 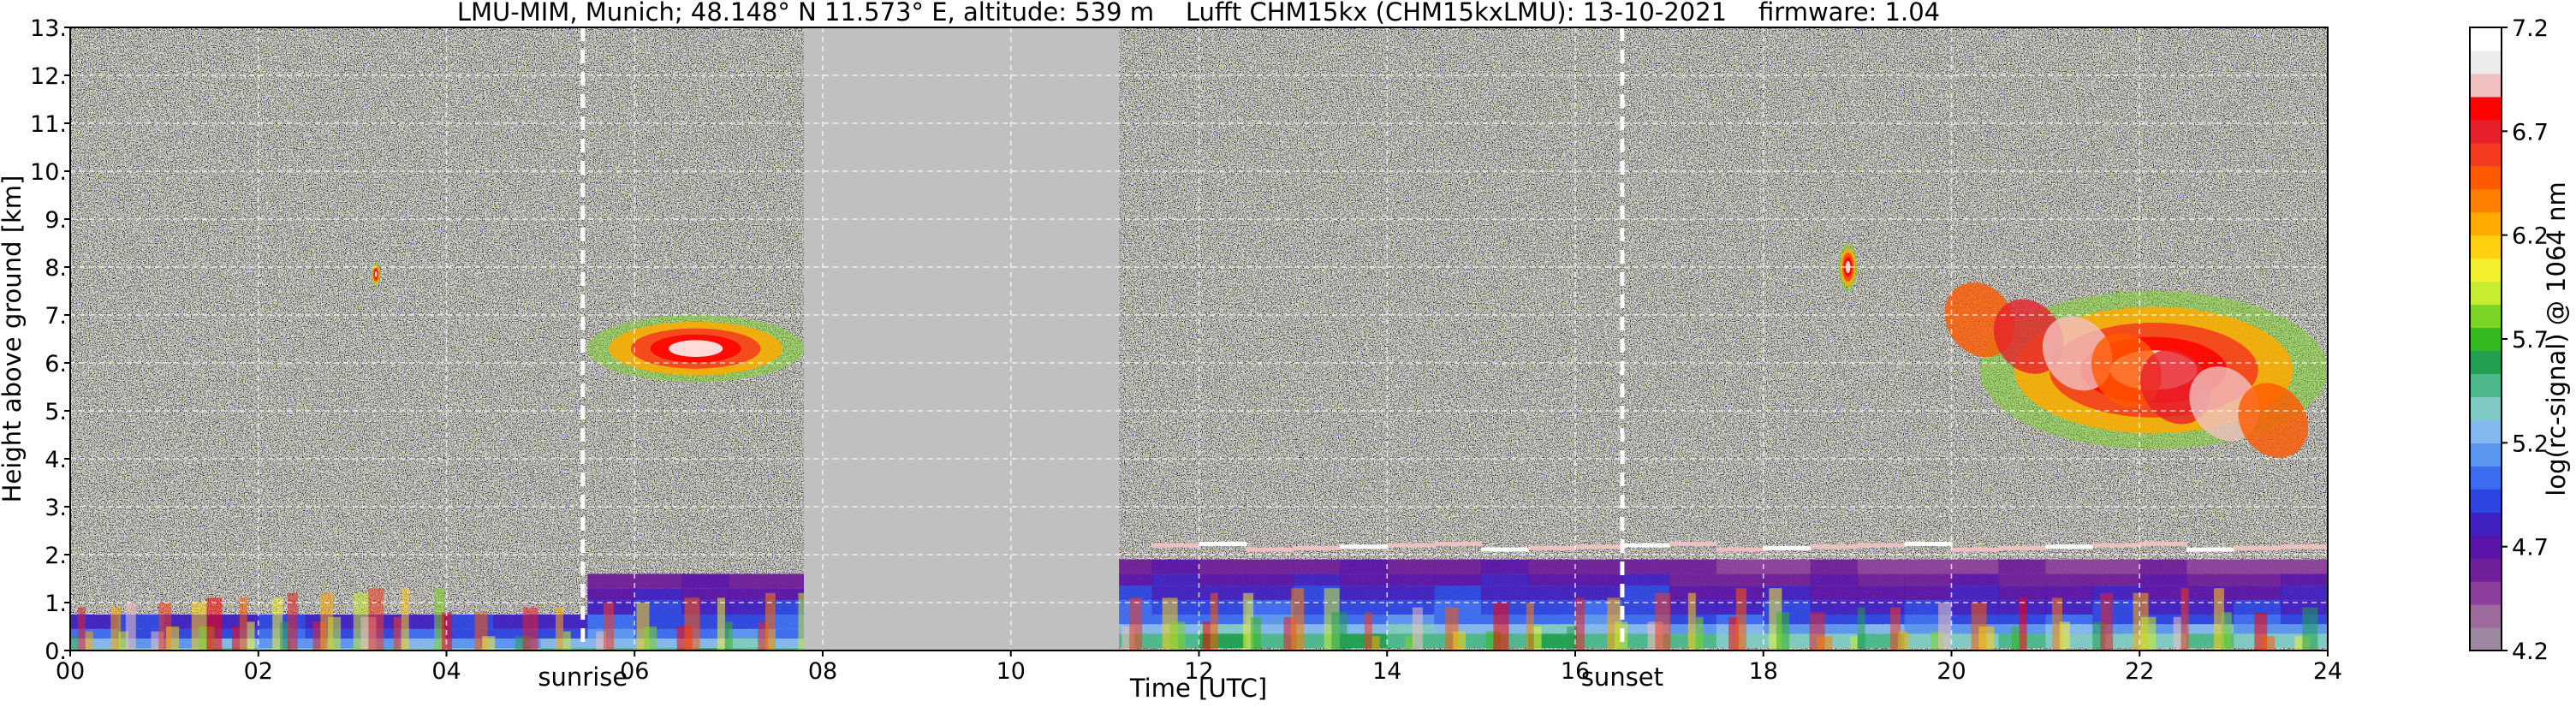 I want to click on x-tick-label: 18, so click(x=1764, y=671).